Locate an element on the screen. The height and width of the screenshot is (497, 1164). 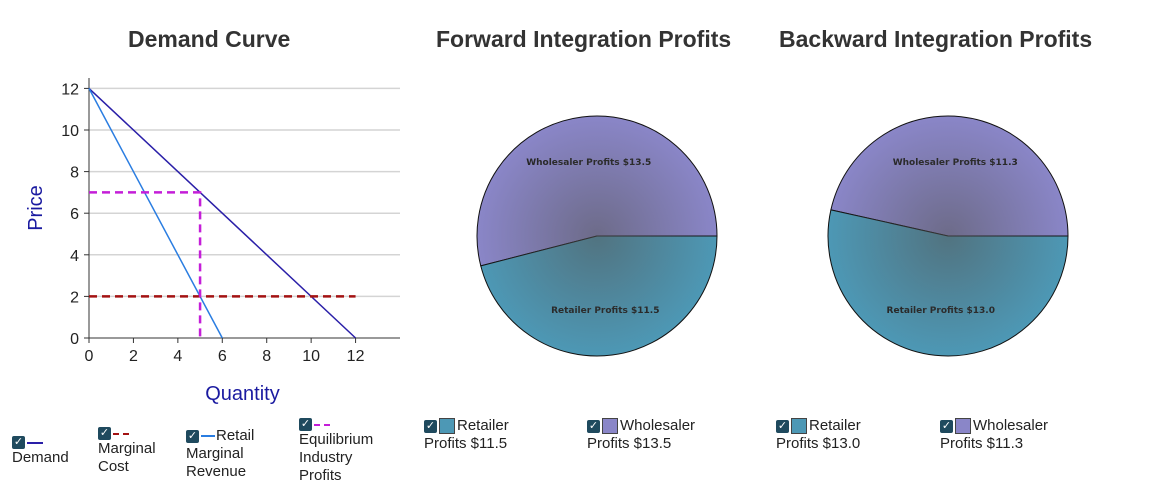
y-tick-label: 4 is located at coordinates (74, 256).